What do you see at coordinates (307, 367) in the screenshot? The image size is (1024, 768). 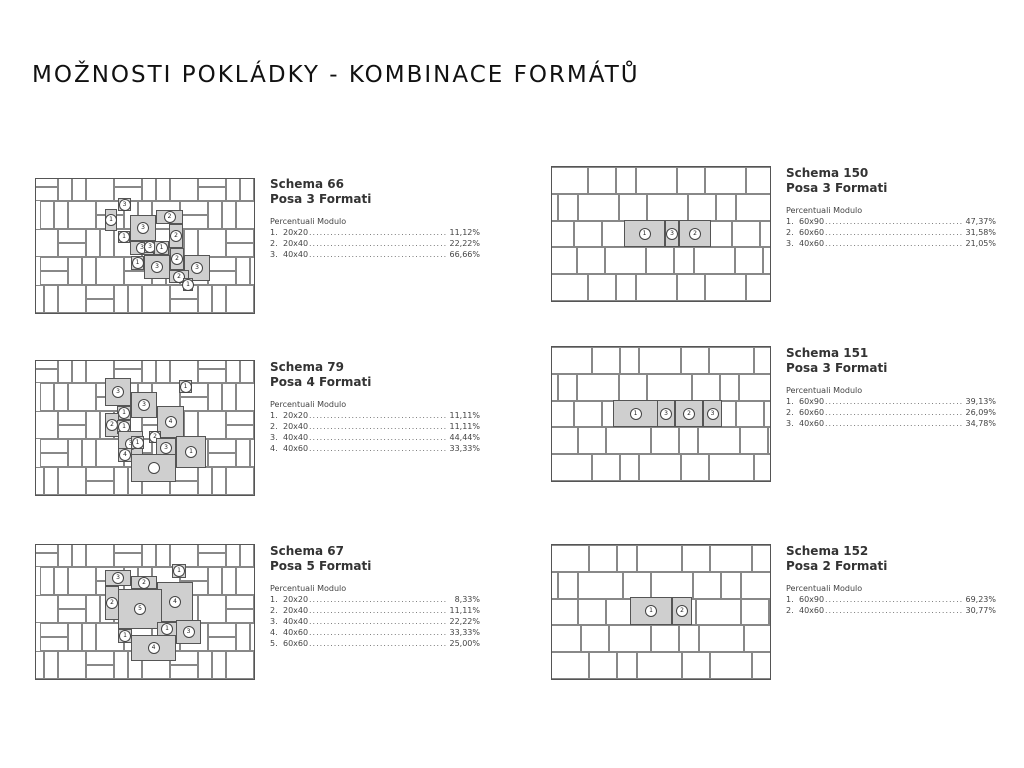 I see `schema-title: Schema 79` at bounding box center [307, 367].